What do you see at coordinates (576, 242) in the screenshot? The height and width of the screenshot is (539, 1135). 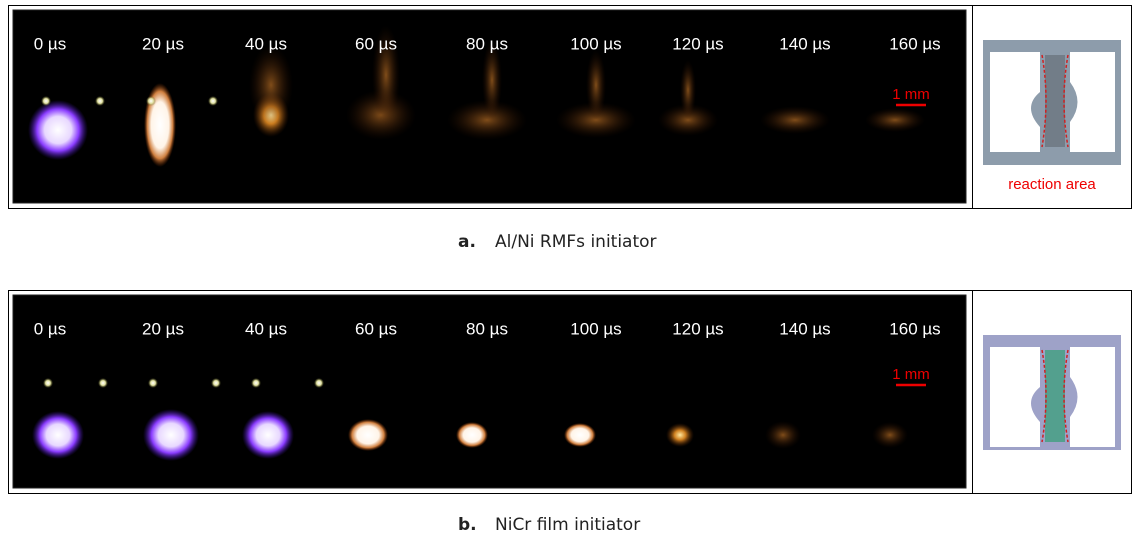 I see `caption-text: Al/Ni RMFs initiator` at bounding box center [576, 242].